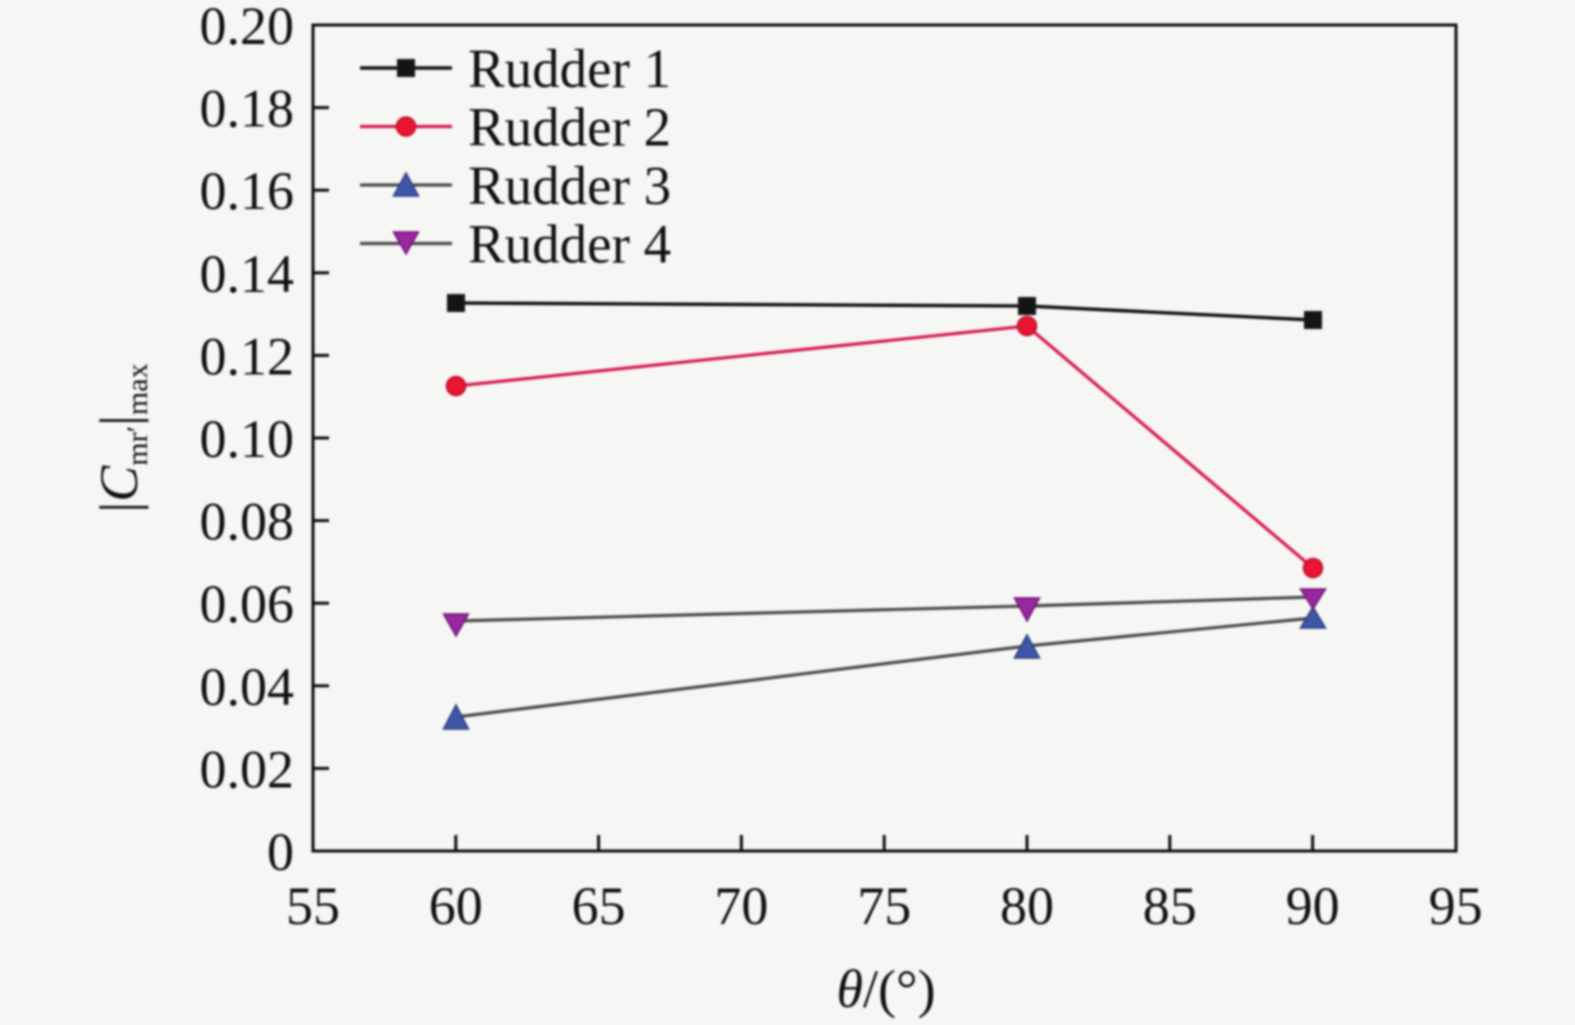 The image size is (1575, 1025). What do you see at coordinates (569, 244) in the screenshot?
I see `svg-text: Rudder 4` at bounding box center [569, 244].